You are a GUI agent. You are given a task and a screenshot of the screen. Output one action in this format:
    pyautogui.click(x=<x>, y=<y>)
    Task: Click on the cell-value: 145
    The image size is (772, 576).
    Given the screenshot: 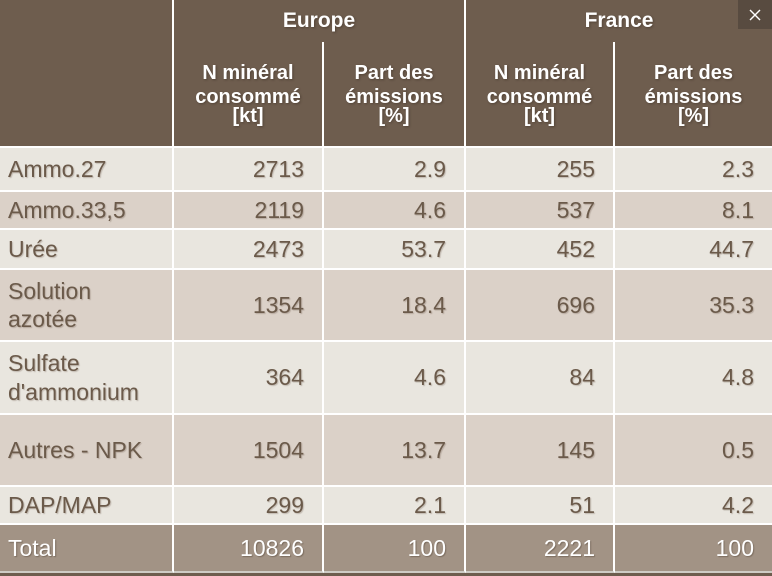 What is the action you would take?
    pyautogui.click(x=540, y=451)
    